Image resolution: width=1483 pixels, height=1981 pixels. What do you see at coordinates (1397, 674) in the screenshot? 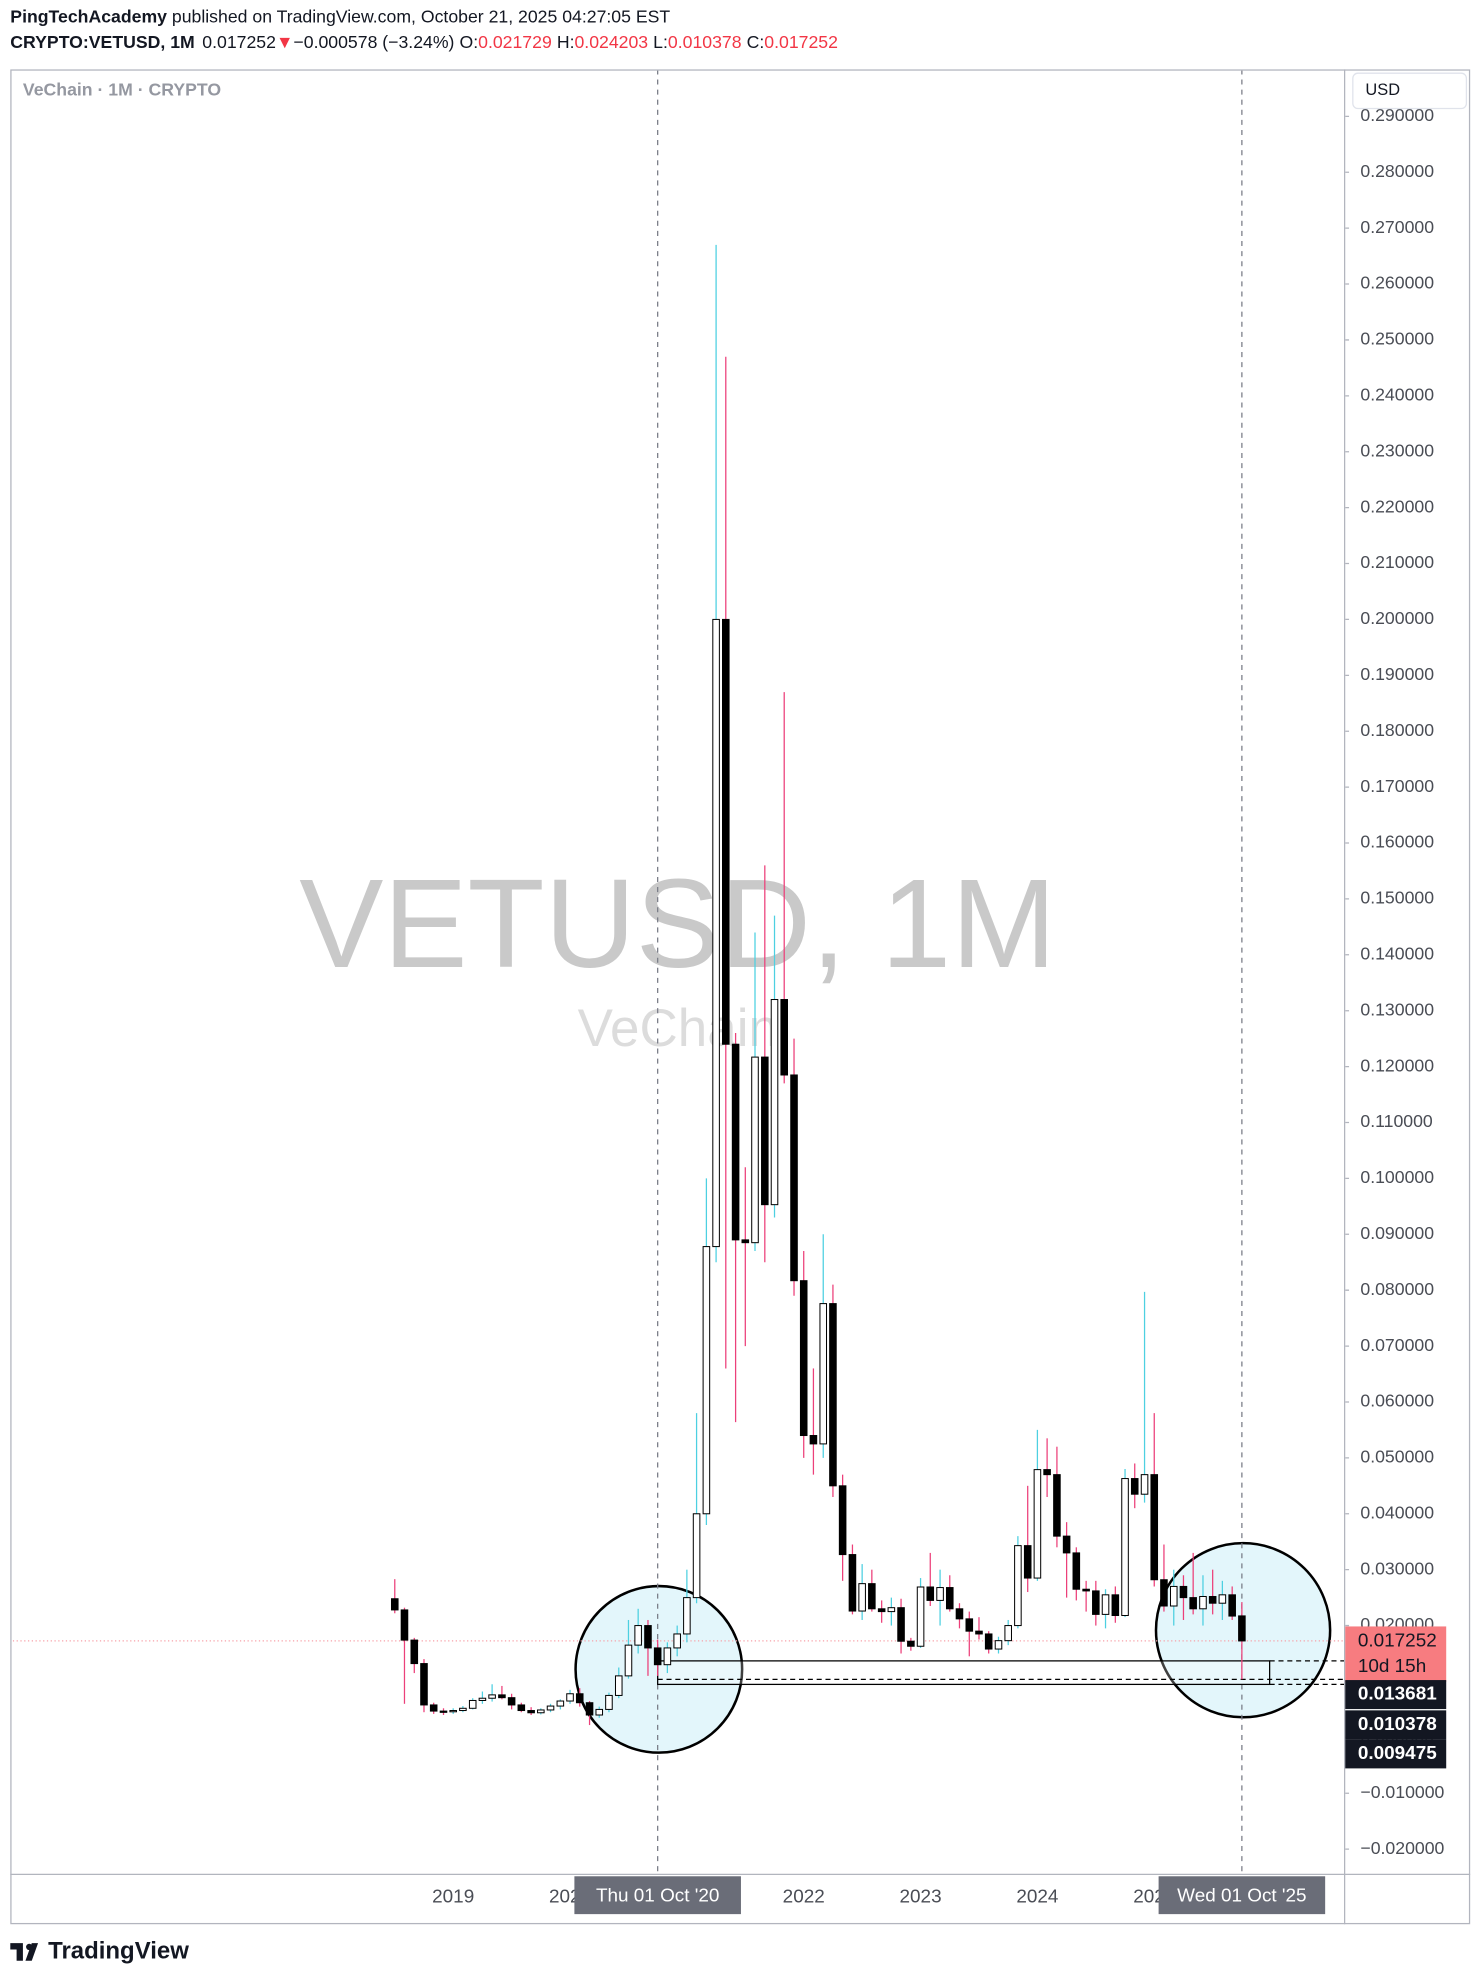
I see `y-tick-label: 0.190000` at bounding box center [1397, 674].